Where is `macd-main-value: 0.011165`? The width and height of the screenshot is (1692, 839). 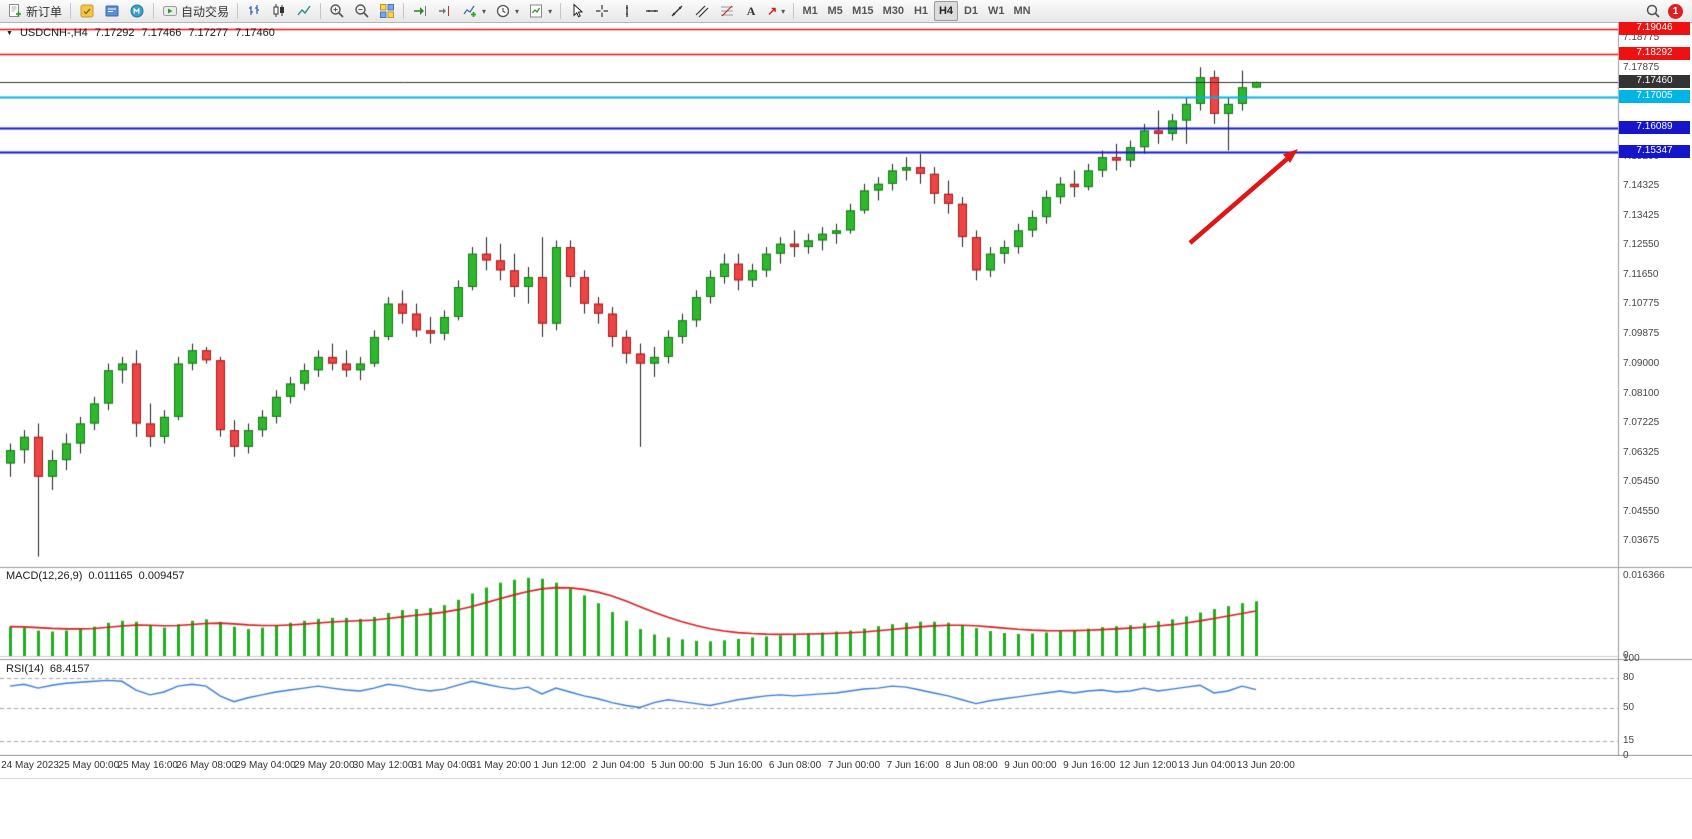
macd-main-value: 0.011165 is located at coordinates (110, 576).